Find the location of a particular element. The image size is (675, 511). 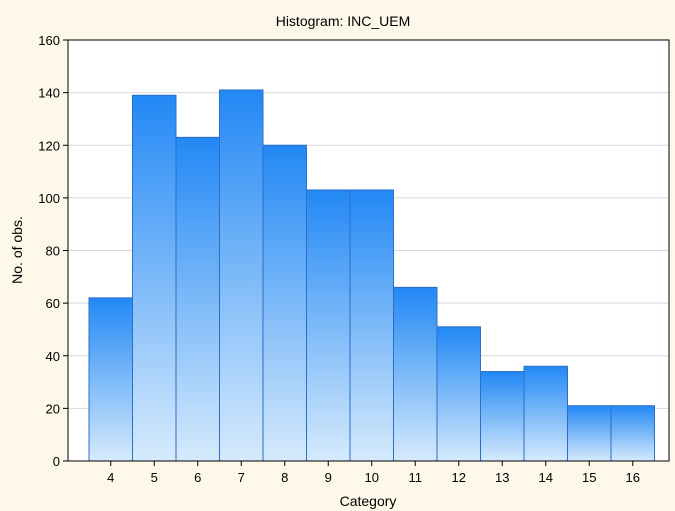

y-tick-label: 100 is located at coordinates (49, 198).